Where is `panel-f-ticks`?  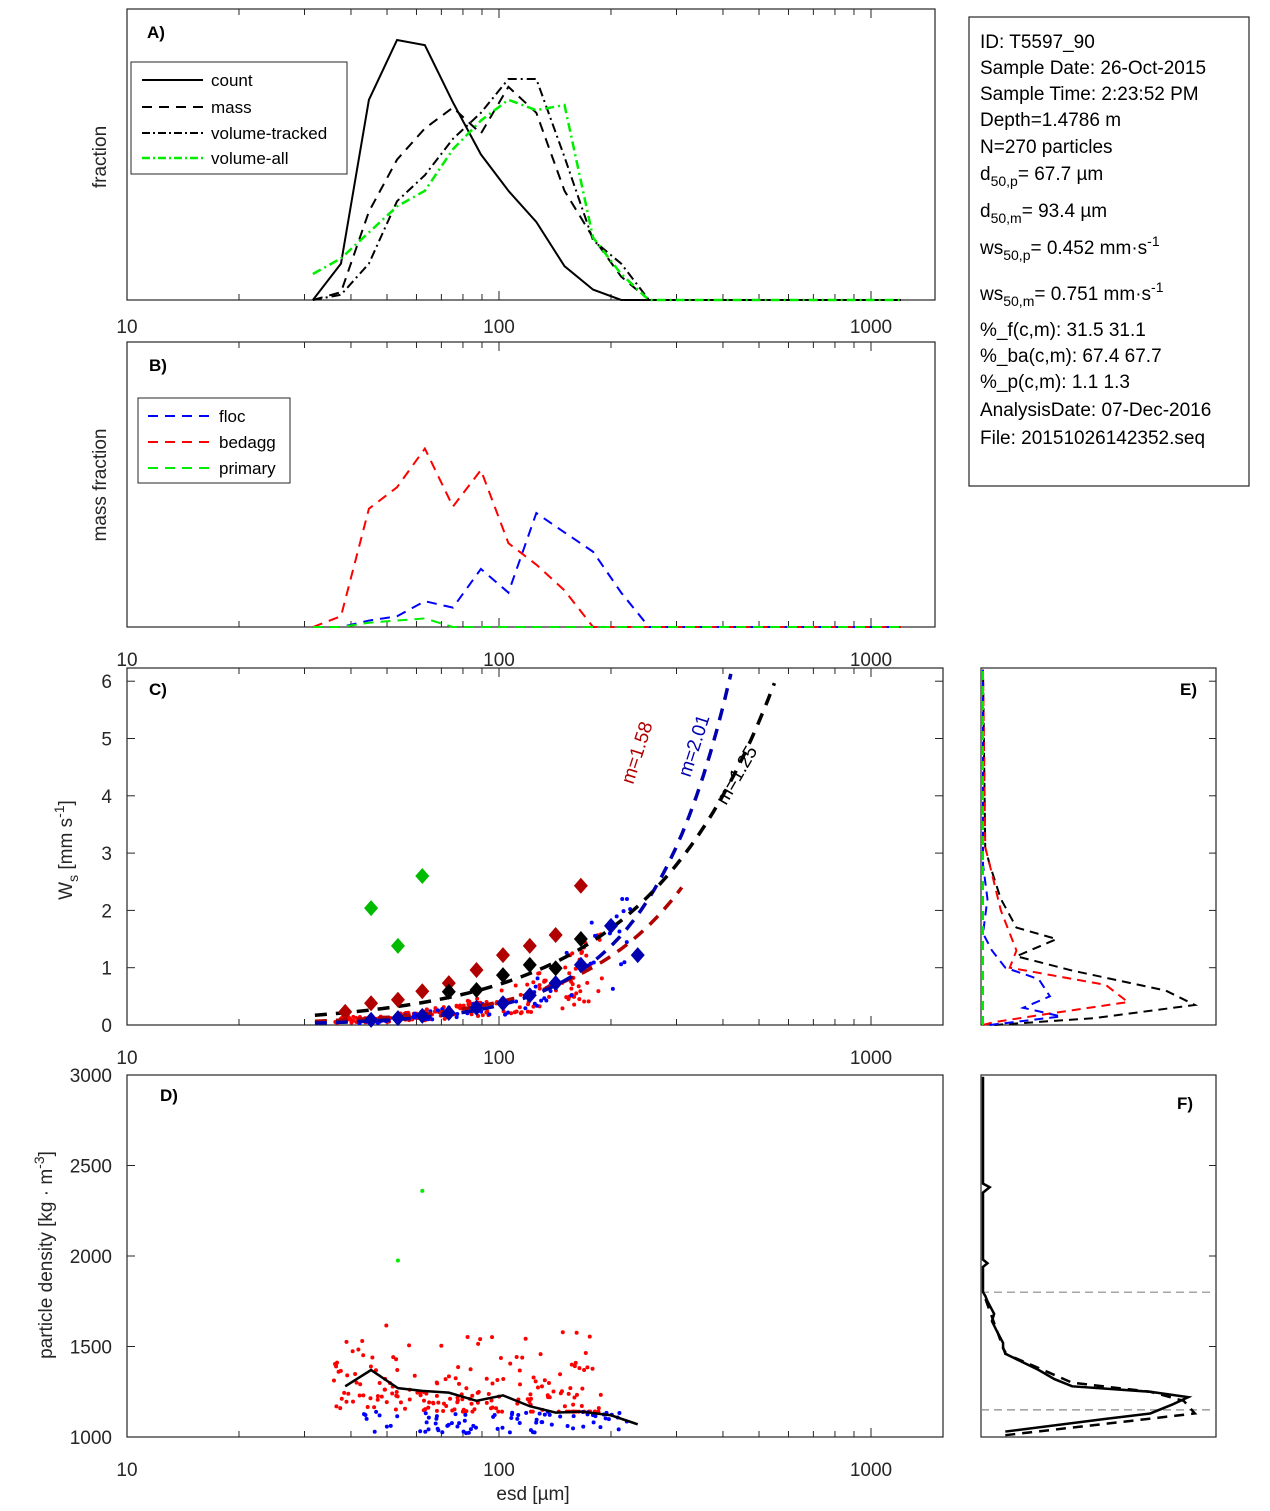
panel-f-ticks is located at coordinates (1212, 1256).